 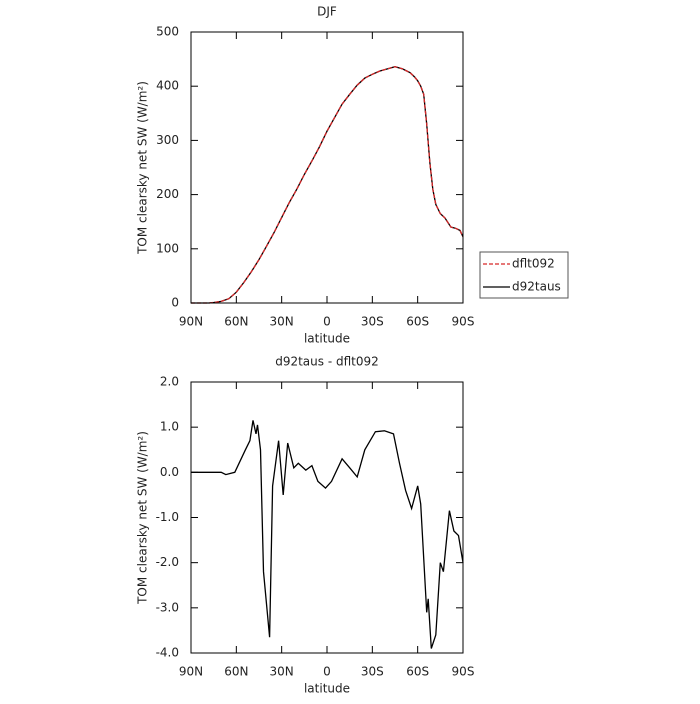 I want to click on y-tick-label: -4.0, so click(x=167, y=653).